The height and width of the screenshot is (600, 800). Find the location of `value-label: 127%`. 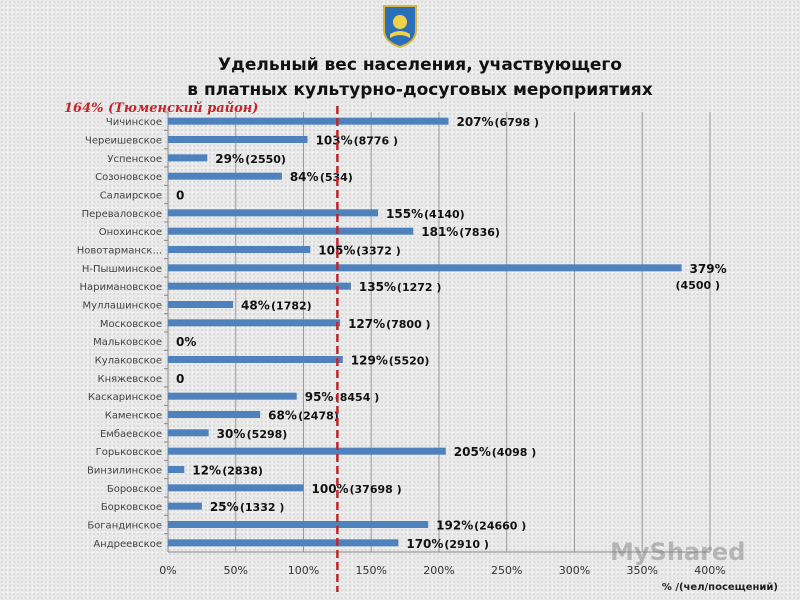

value-label: 127% is located at coordinates (366, 324).